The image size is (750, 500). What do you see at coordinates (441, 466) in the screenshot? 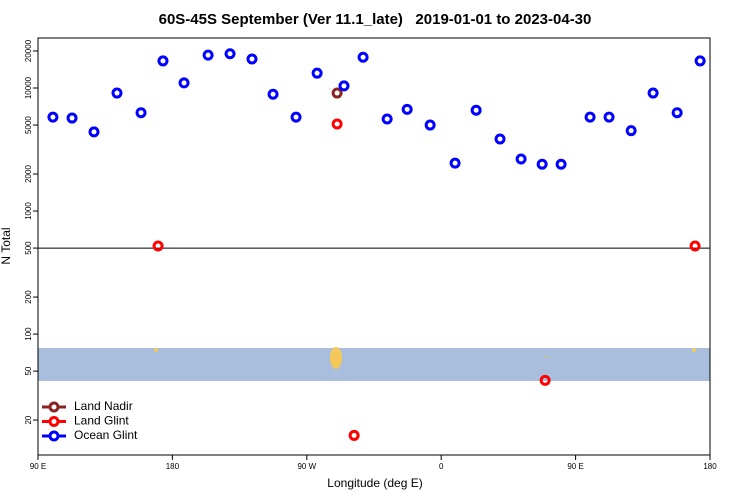
I see `x-tick-label: 0` at bounding box center [441, 466].